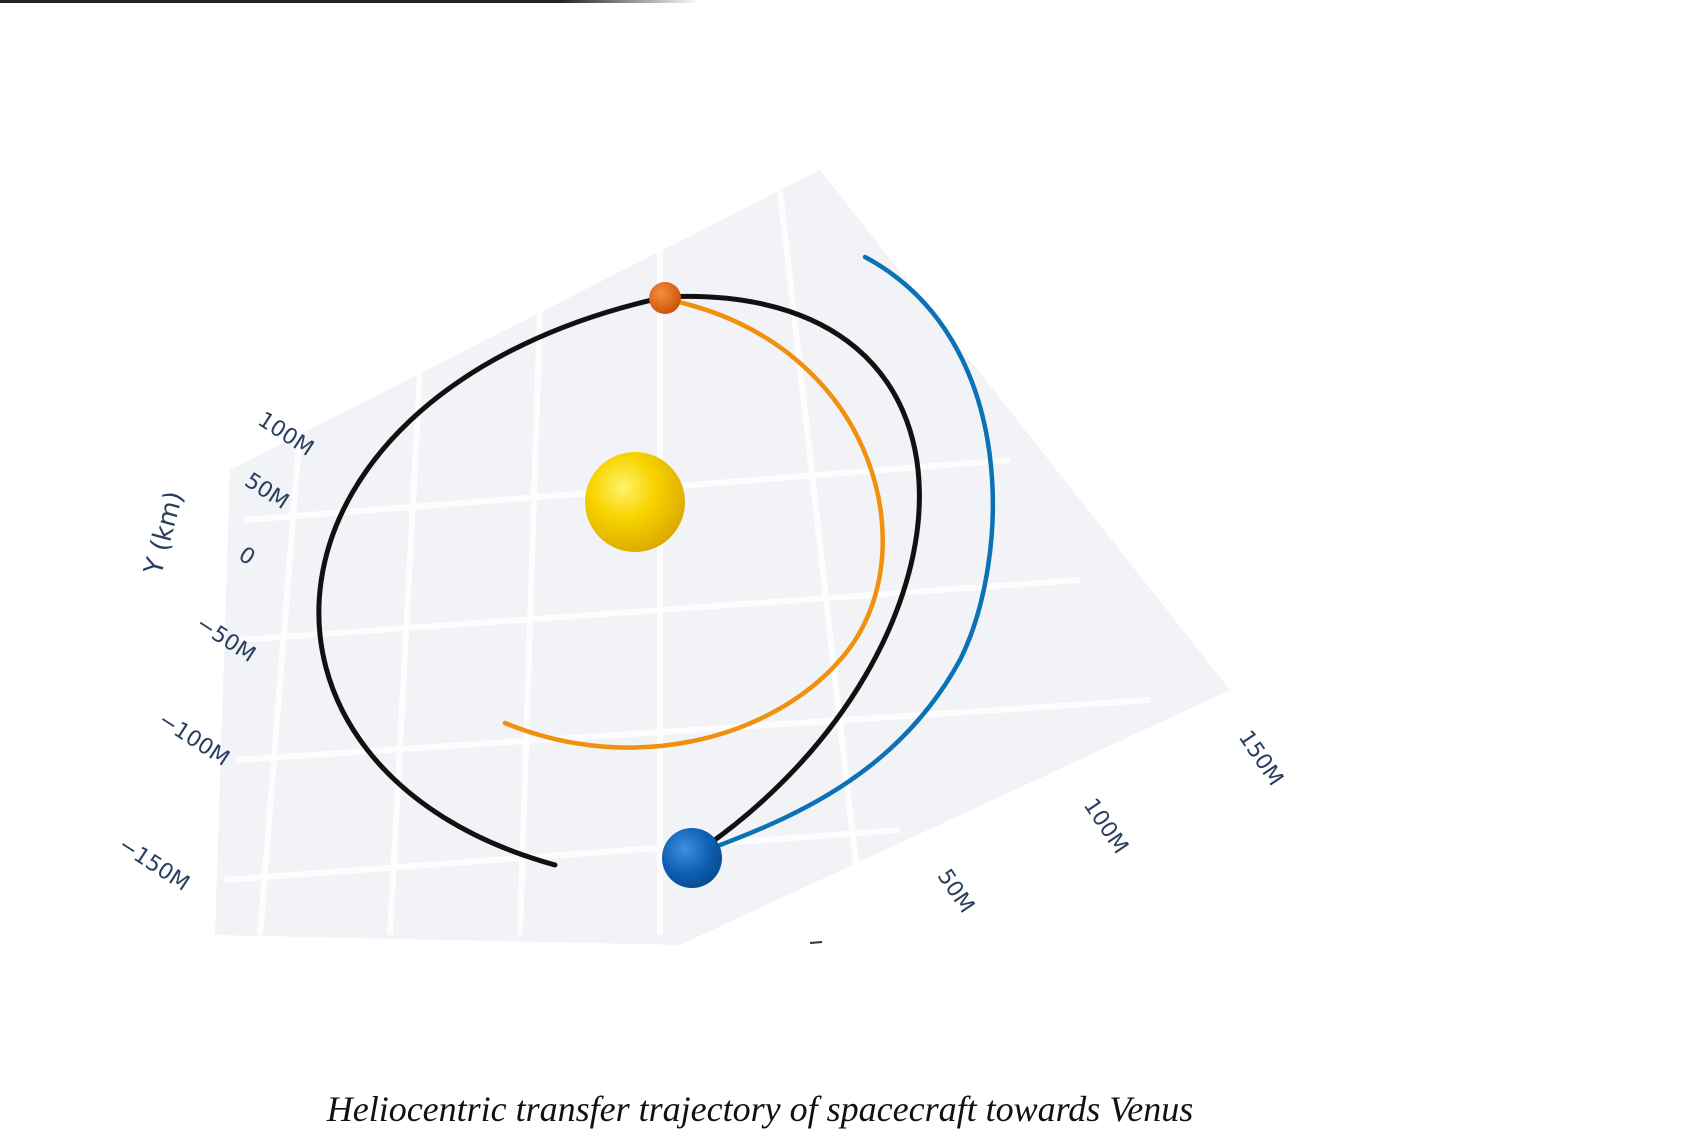  Describe the element at coordinates (854, 552) in the screenshot. I see `transfer-trajectory-blue` at that location.